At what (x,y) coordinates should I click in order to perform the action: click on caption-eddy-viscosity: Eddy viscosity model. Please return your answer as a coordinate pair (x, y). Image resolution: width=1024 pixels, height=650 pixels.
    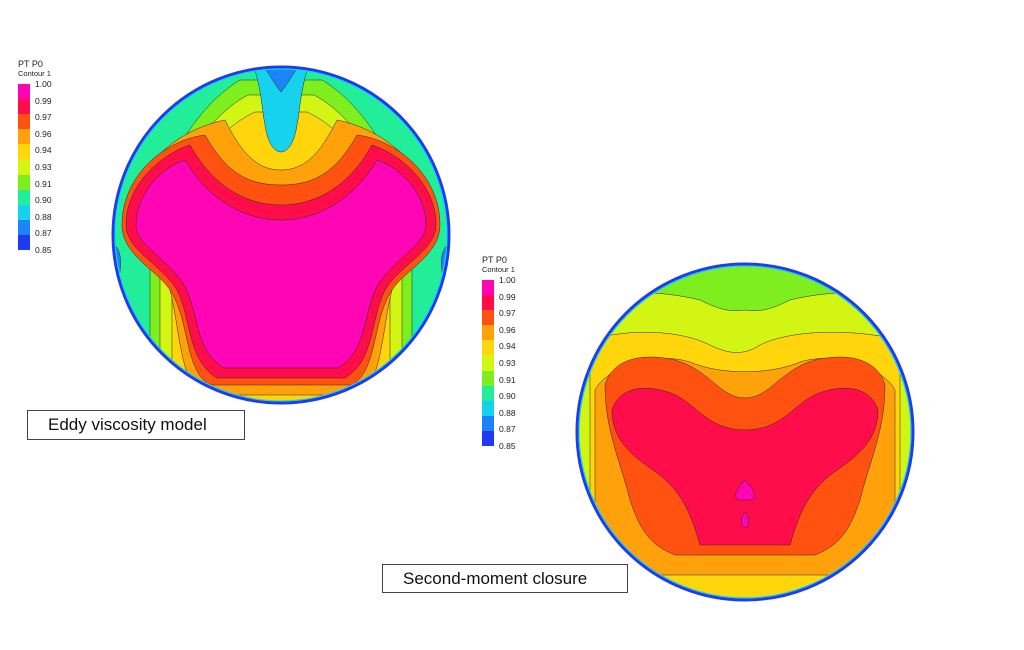
    Looking at the image, I should click on (136, 425).